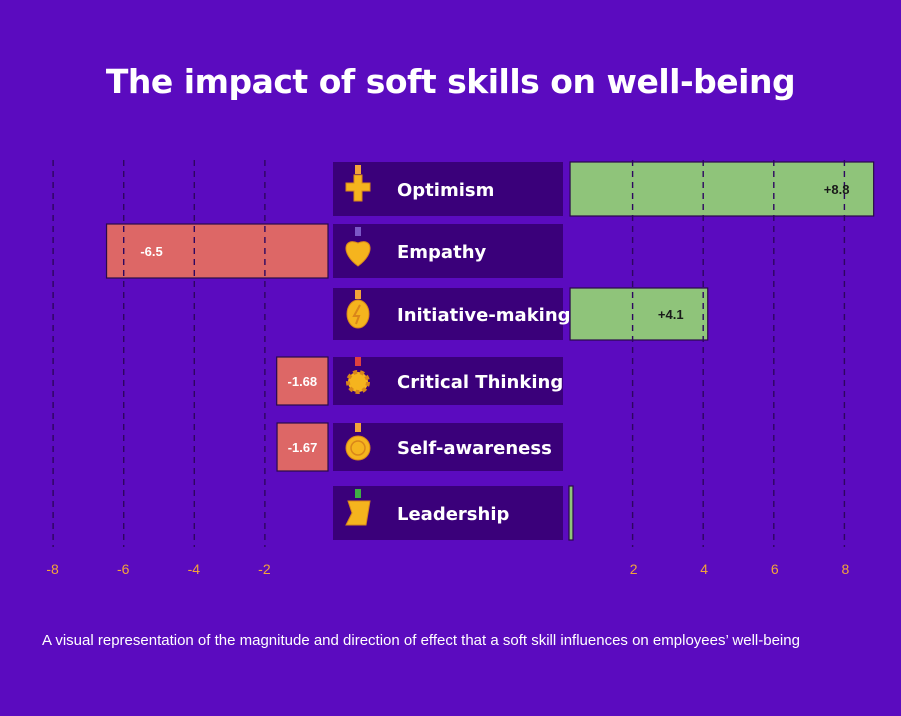 This screenshot has width=901, height=716. I want to click on gear-medal-icon, so click(358, 375).